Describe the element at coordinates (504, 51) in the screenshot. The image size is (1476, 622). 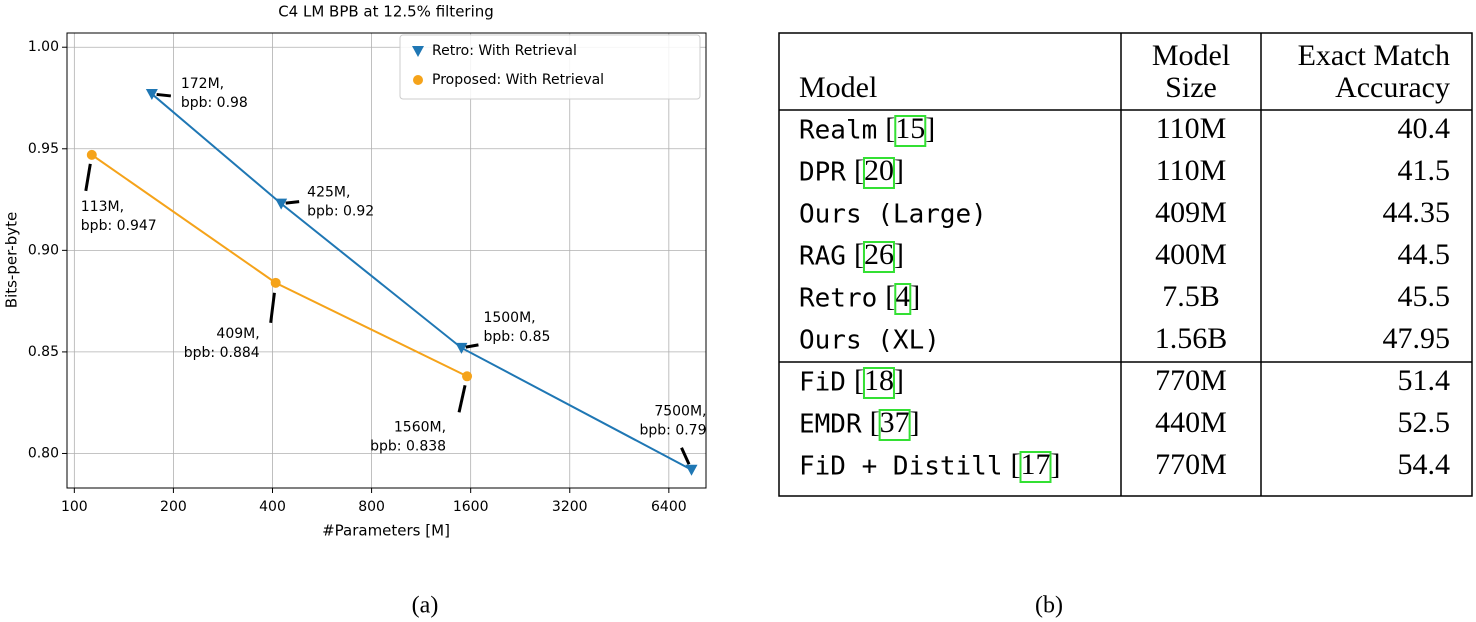
I see `legend-label: Retro: With Retrieval` at that location.